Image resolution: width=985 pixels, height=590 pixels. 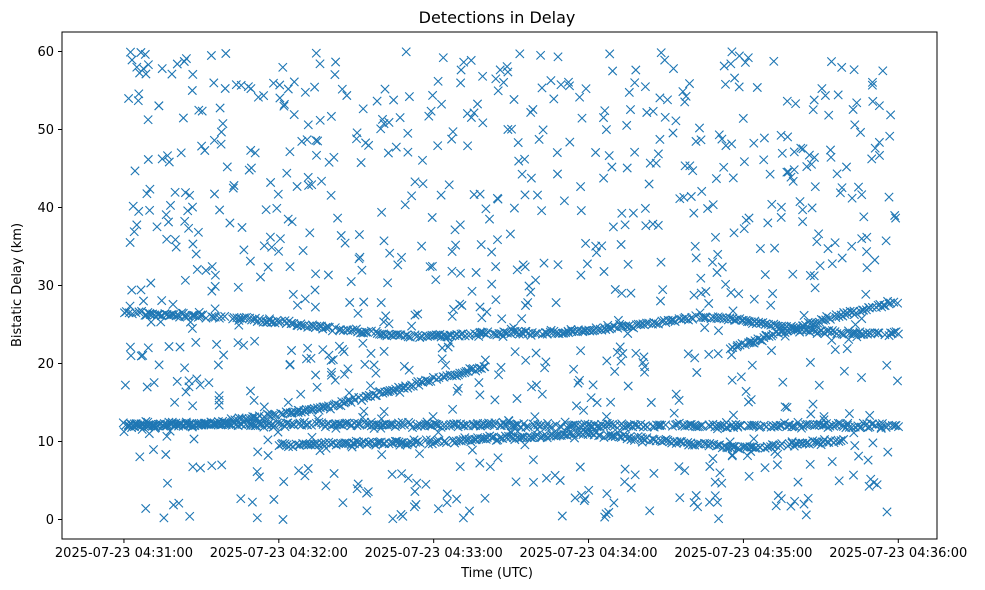 What do you see at coordinates (434, 553) in the screenshot?
I see `x-tick-label-2: 2025-07-23 04:33:00` at bounding box center [434, 553].